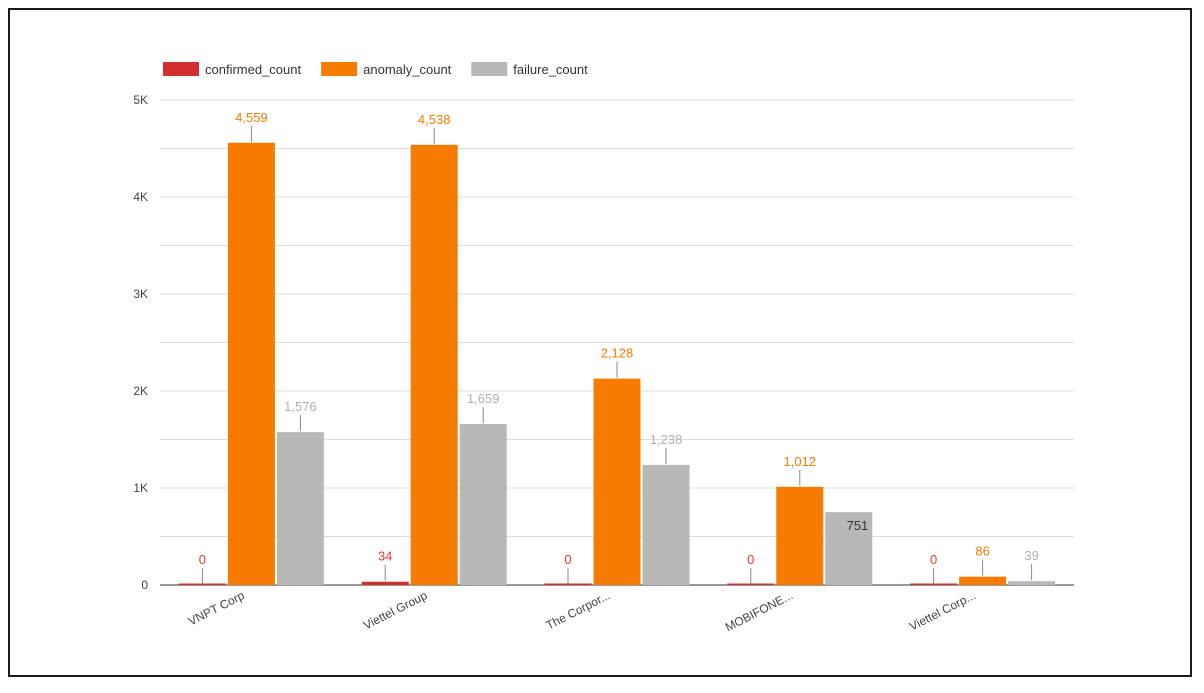  I want to click on data-label: 34, so click(385, 556).